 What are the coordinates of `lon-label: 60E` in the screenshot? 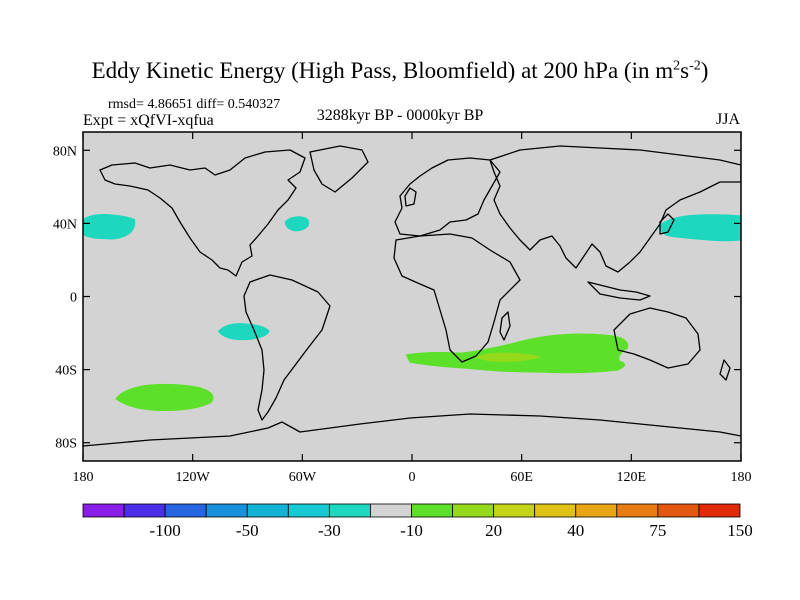 It's located at (521, 477).